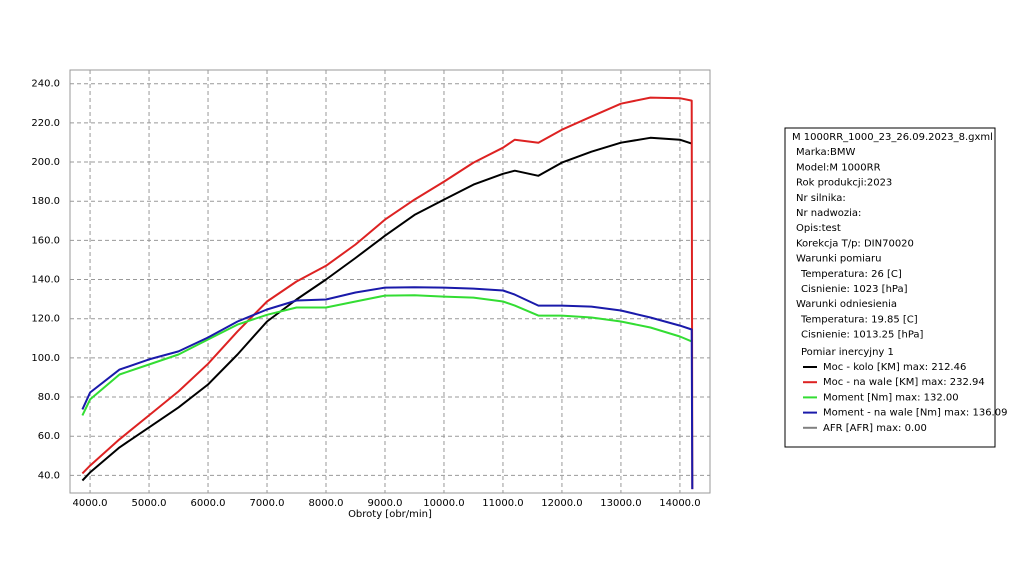  What do you see at coordinates (825, 152) in the screenshot?
I see `legend-info: Marka:BMW` at bounding box center [825, 152].